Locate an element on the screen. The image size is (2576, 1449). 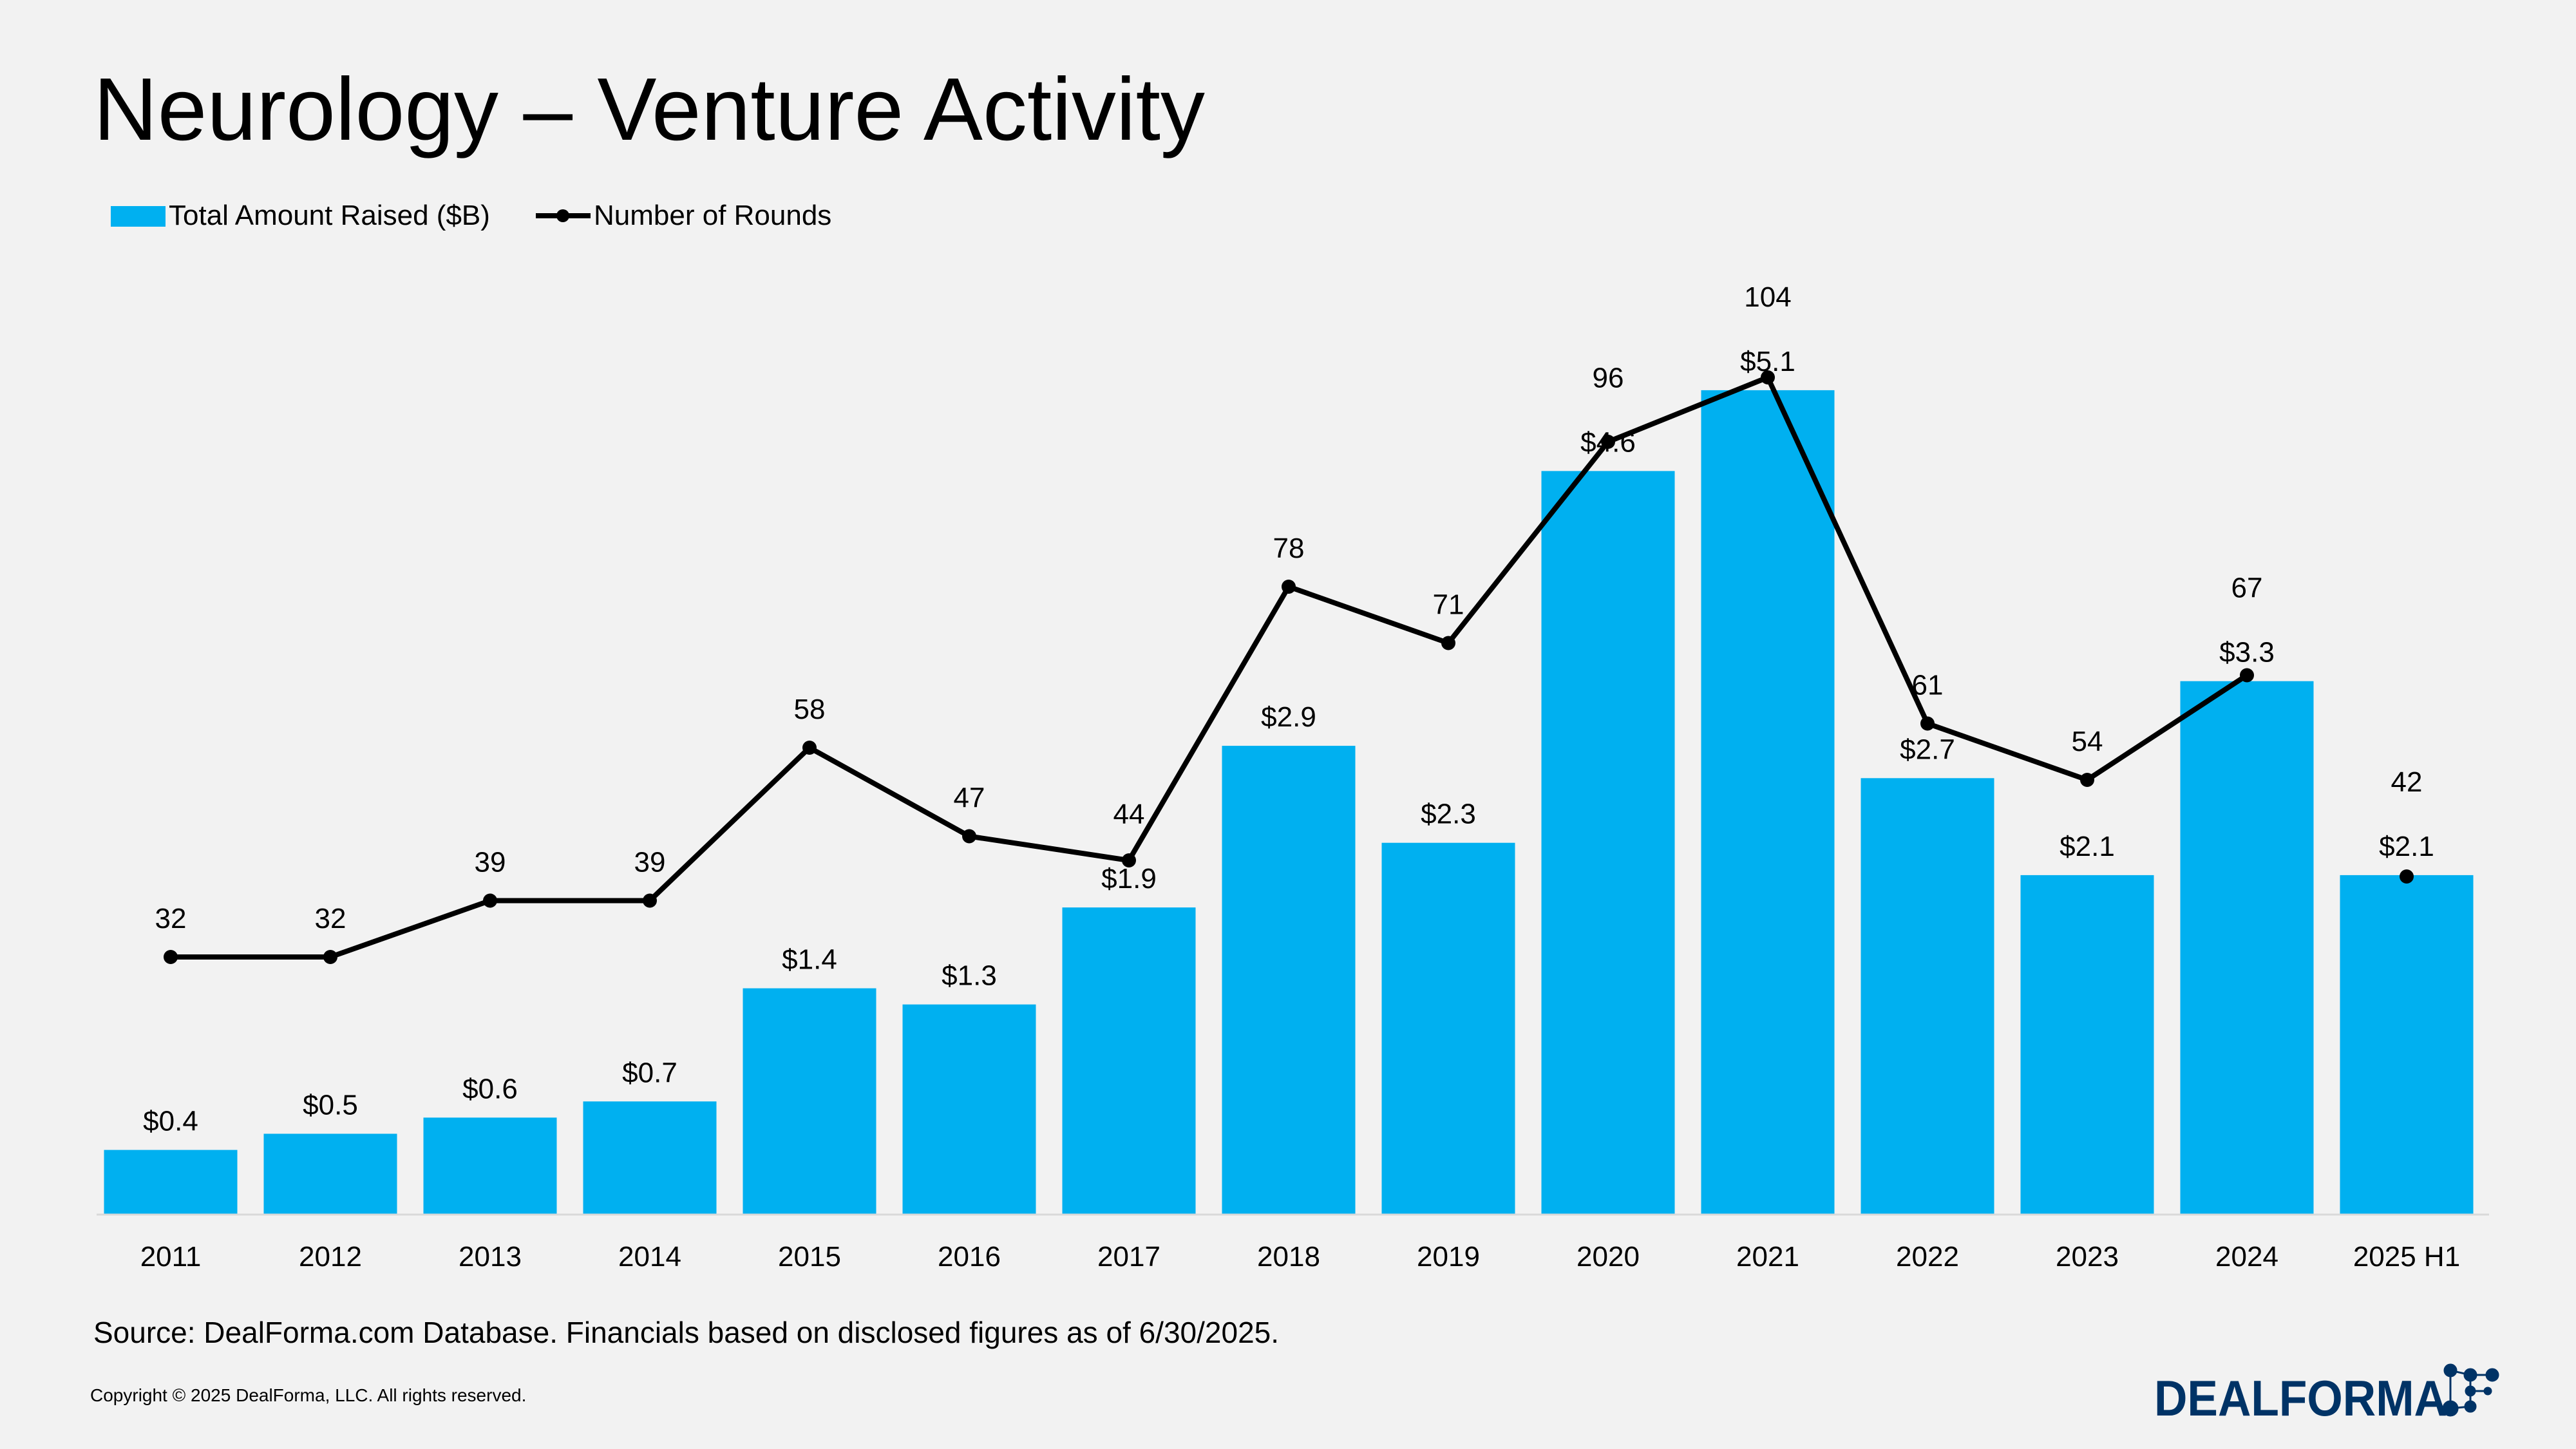
bar-value-label: $1.3 is located at coordinates (970, 976).